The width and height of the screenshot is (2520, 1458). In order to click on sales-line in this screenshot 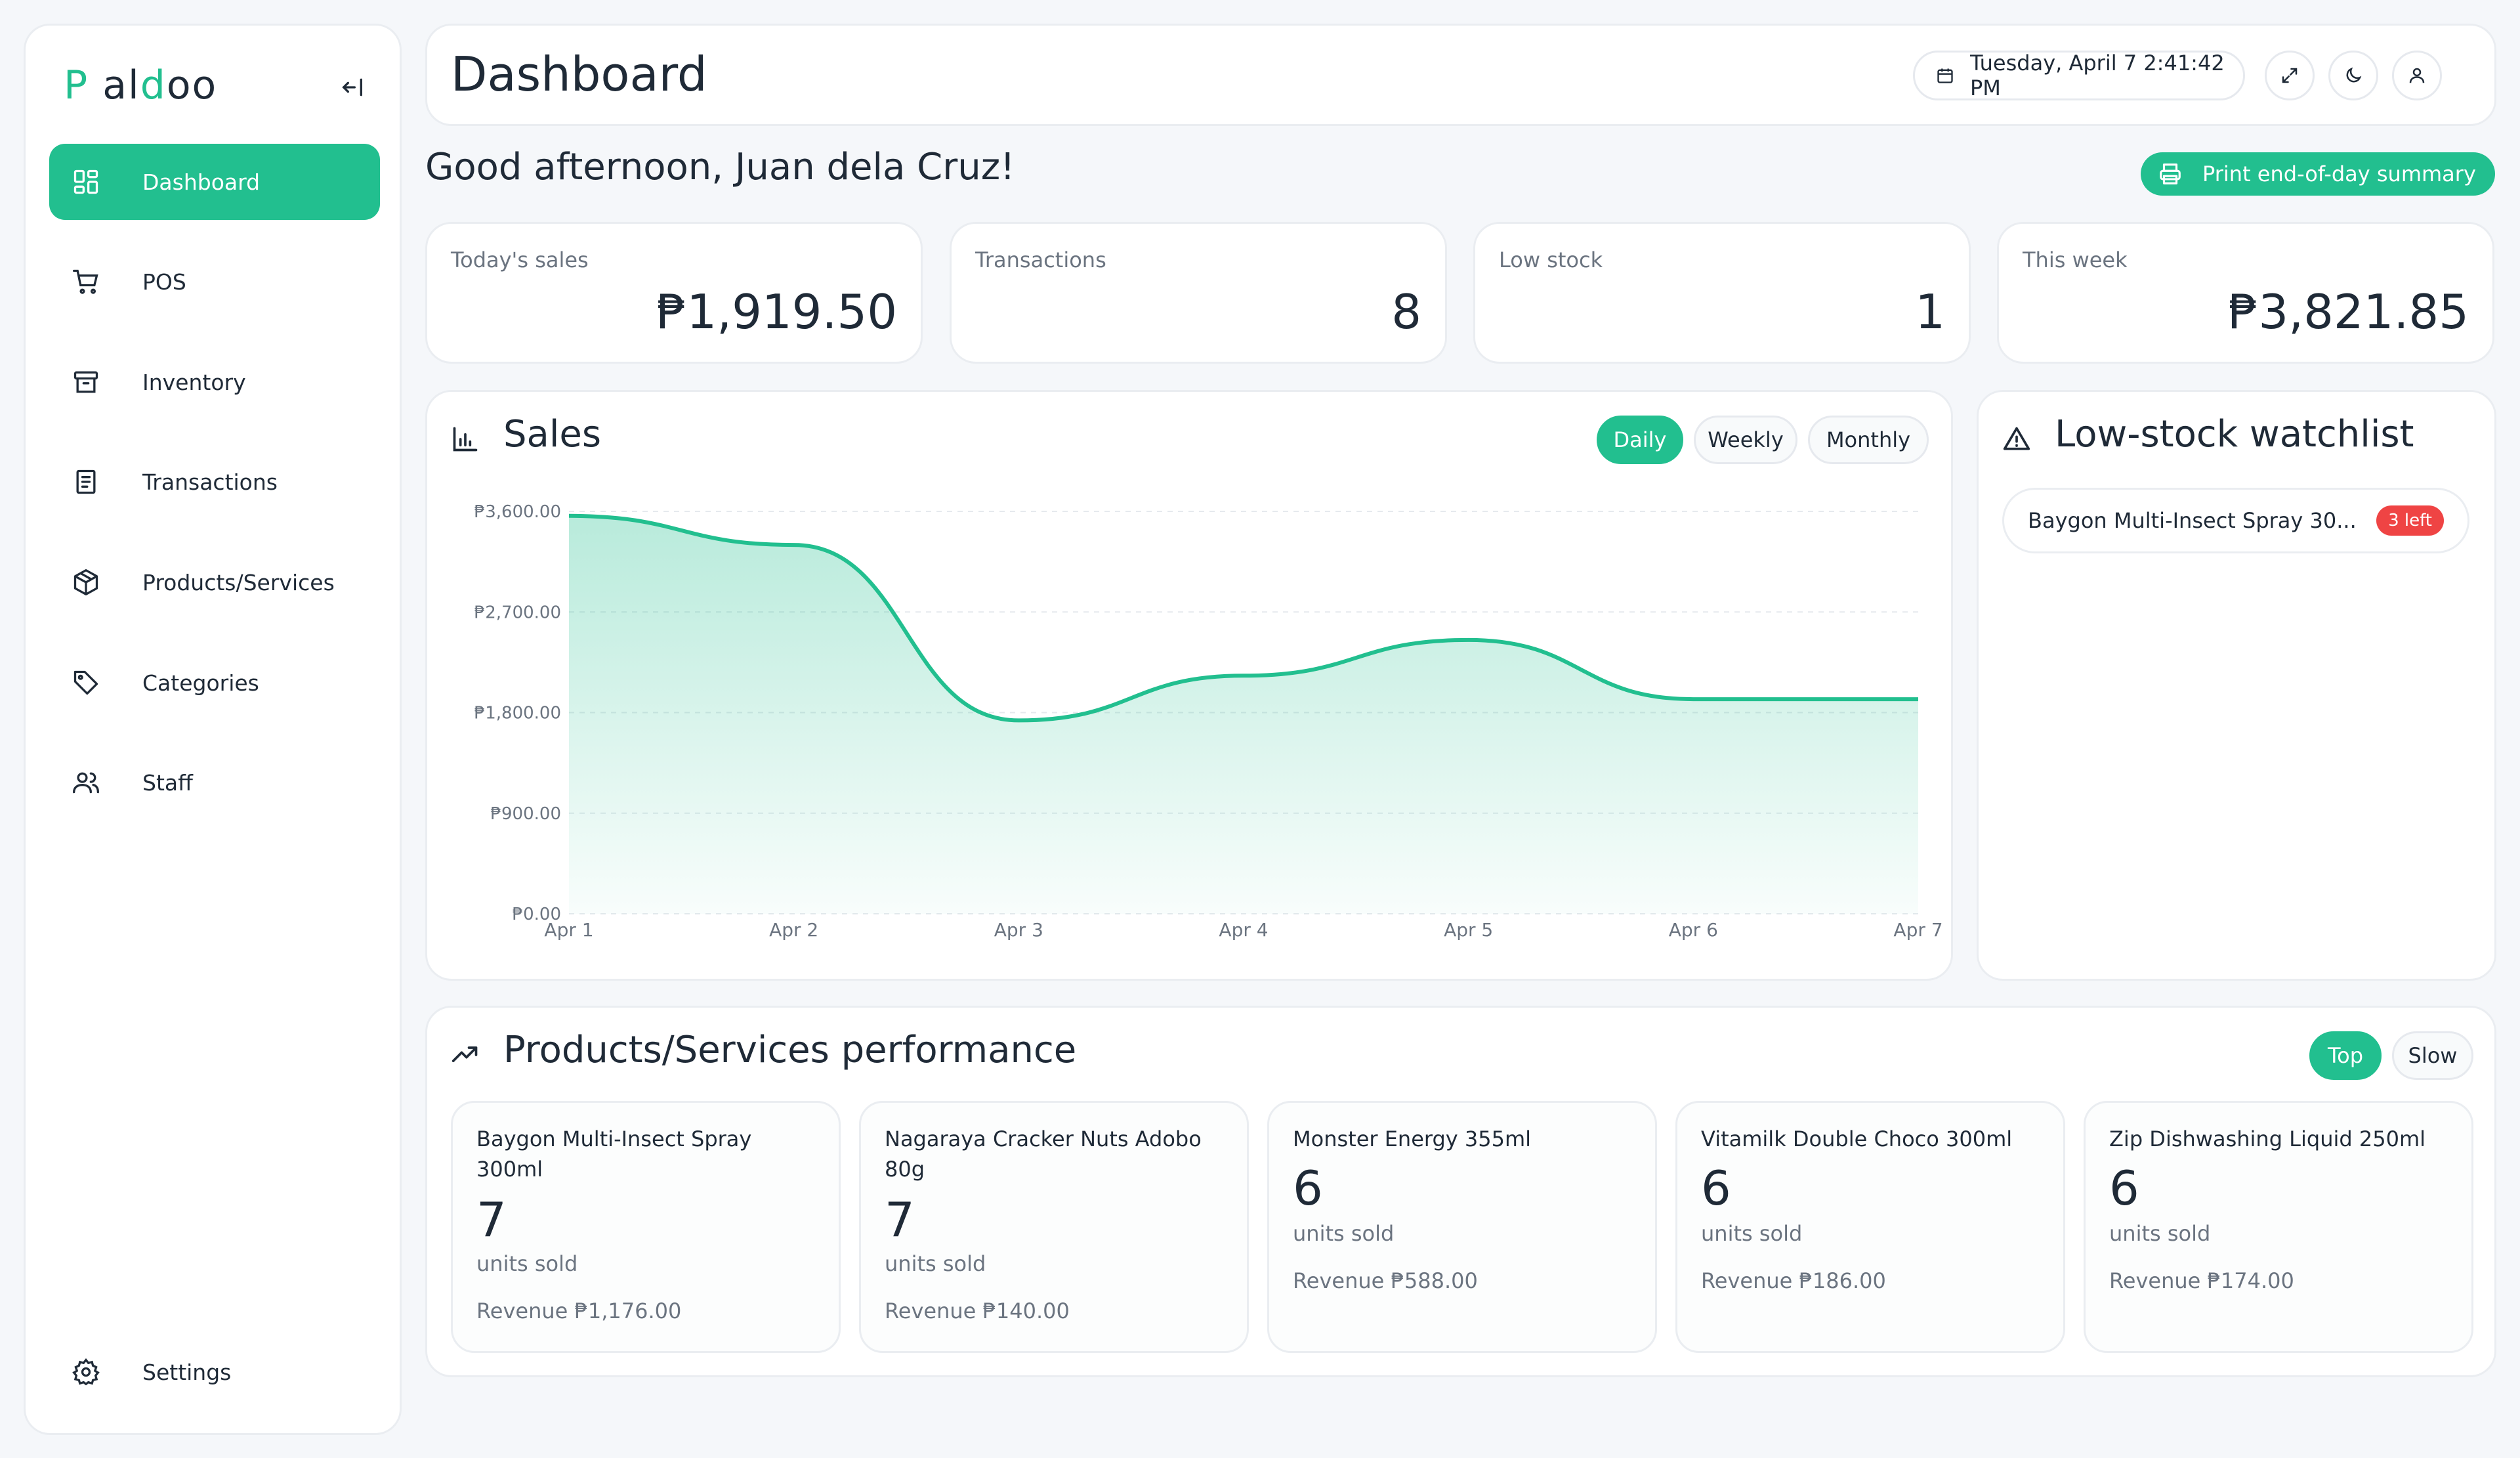, I will do `click(1243, 618)`.